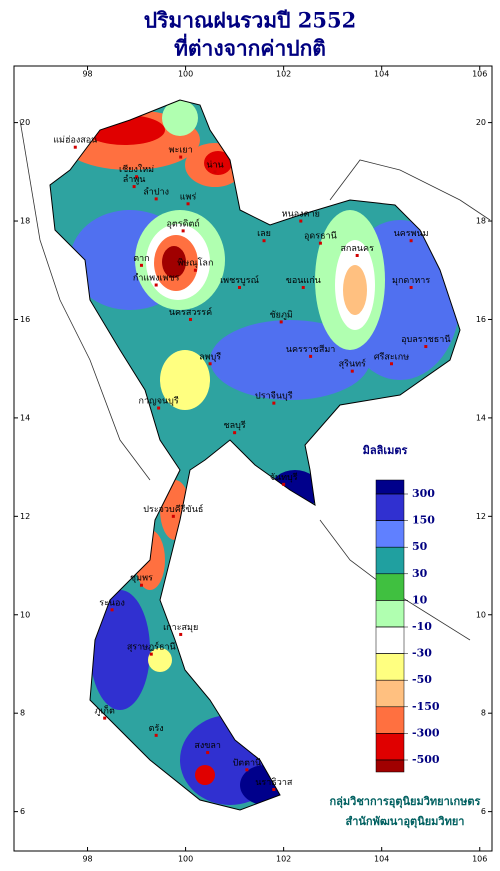 This screenshot has width=500, height=871. Describe the element at coordinates (207, 746) in the screenshot. I see `place-label: สงขลา` at that location.